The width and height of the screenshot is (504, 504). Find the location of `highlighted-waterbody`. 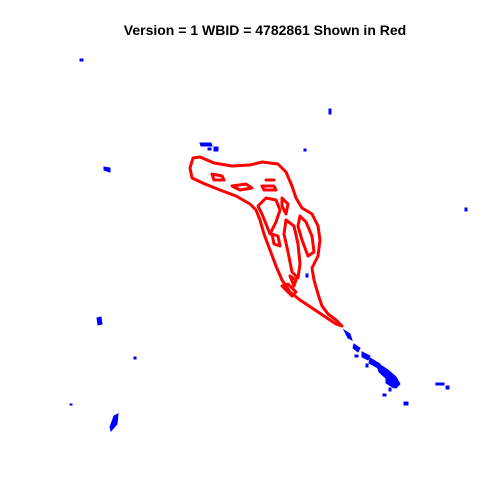

highlighted-waterbody is located at coordinates (266, 241).